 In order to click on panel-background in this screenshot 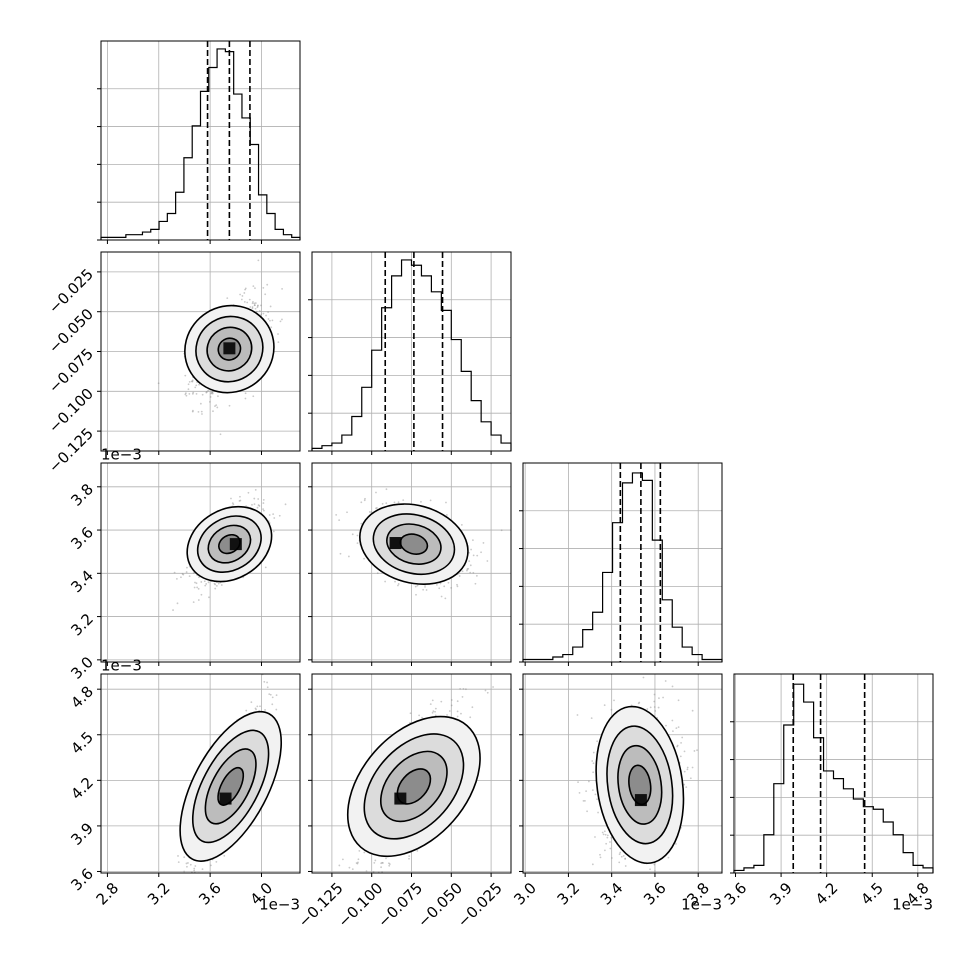, I will do `click(200, 140)`.